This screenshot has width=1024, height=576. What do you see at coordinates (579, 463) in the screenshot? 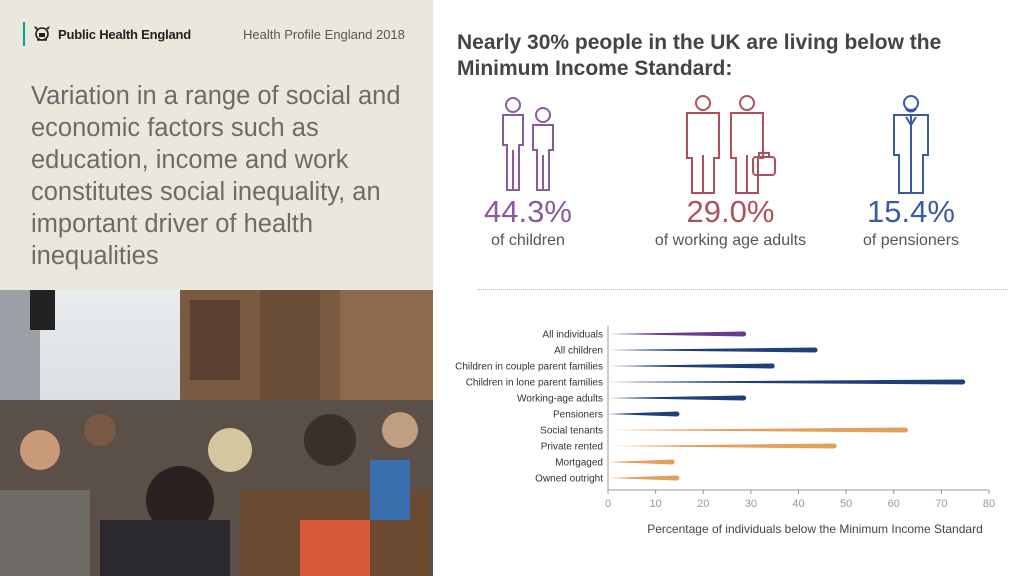
I see `category-label: Mortgaged` at bounding box center [579, 463].